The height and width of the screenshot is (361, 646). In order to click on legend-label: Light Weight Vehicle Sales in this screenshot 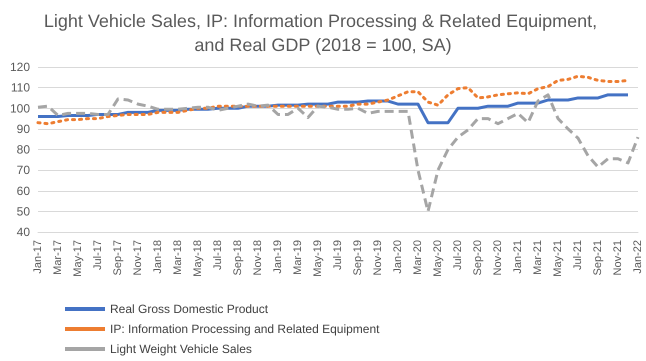, I will do `click(181, 349)`.